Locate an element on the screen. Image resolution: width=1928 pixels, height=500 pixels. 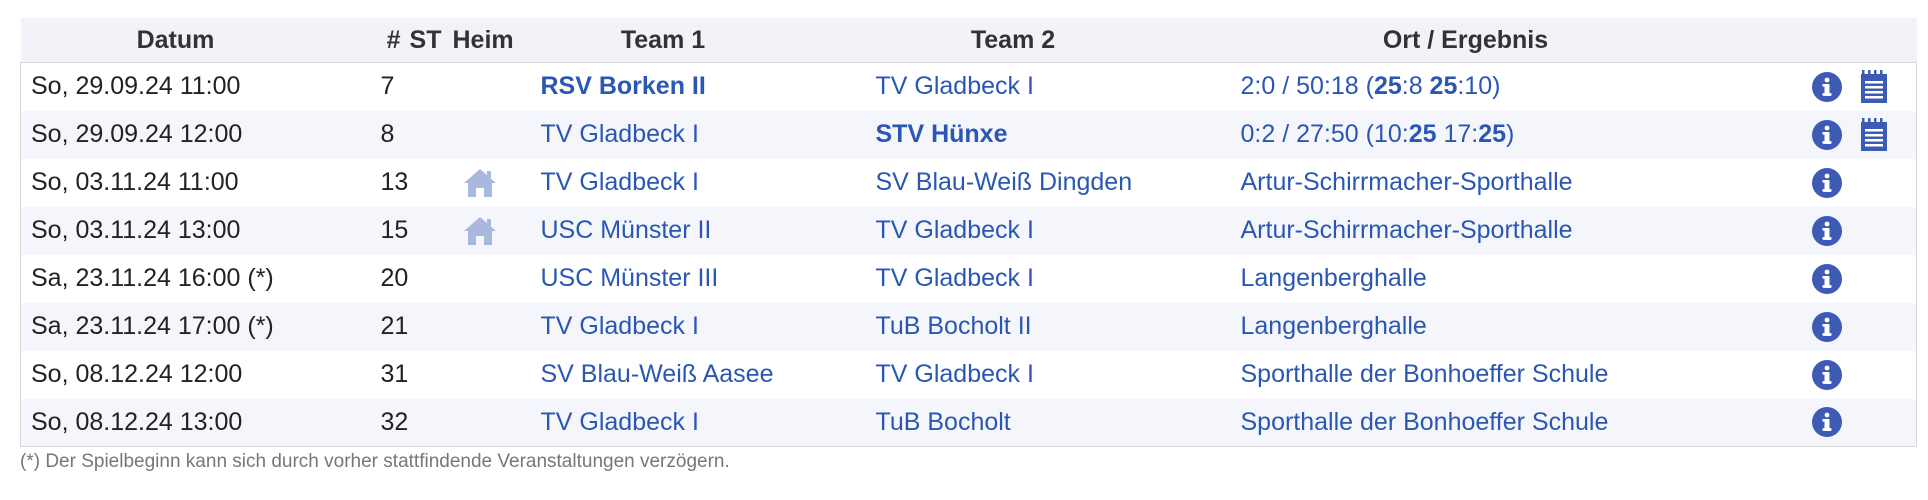
location-result-link: 0:2 / 27:50 (10:25 17:25) is located at coordinates (1377, 134).